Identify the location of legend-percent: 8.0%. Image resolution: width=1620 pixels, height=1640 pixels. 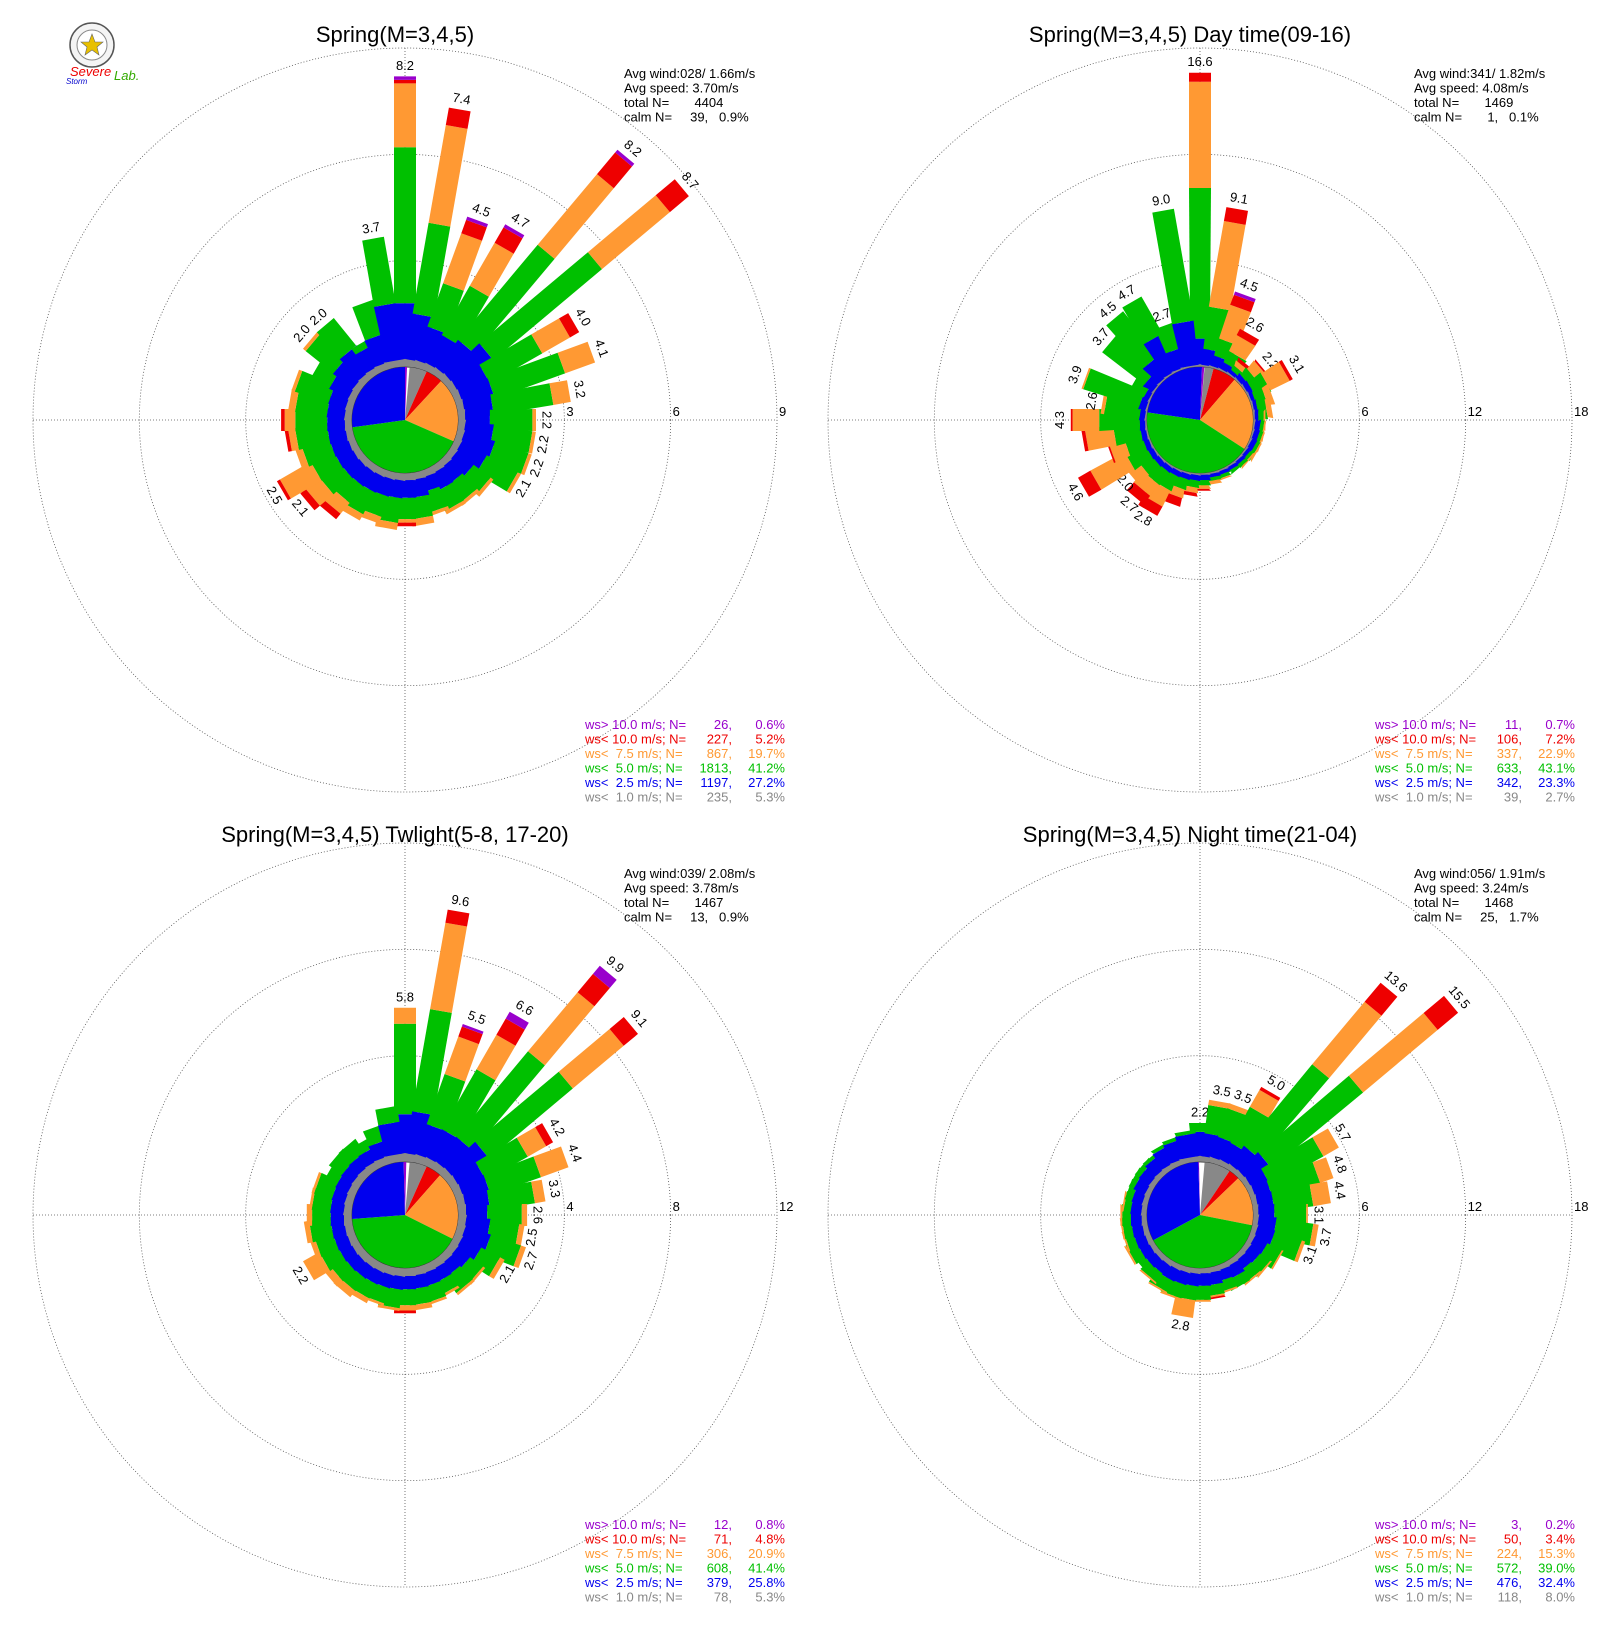
(1560, 1597).